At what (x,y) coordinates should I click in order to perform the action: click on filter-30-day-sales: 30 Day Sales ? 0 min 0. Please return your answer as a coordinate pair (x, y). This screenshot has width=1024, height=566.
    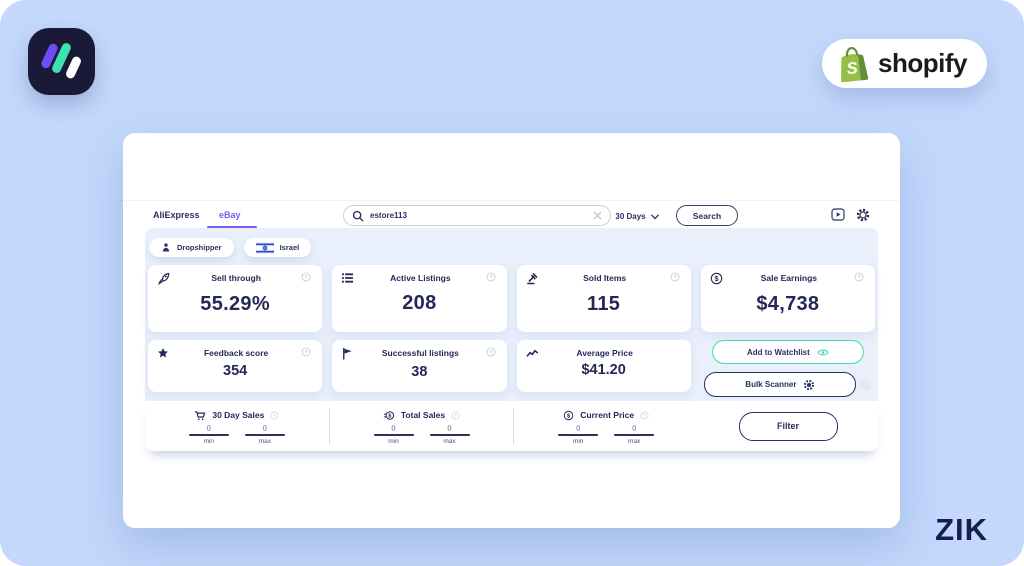
    Looking at the image, I should click on (237, 426).